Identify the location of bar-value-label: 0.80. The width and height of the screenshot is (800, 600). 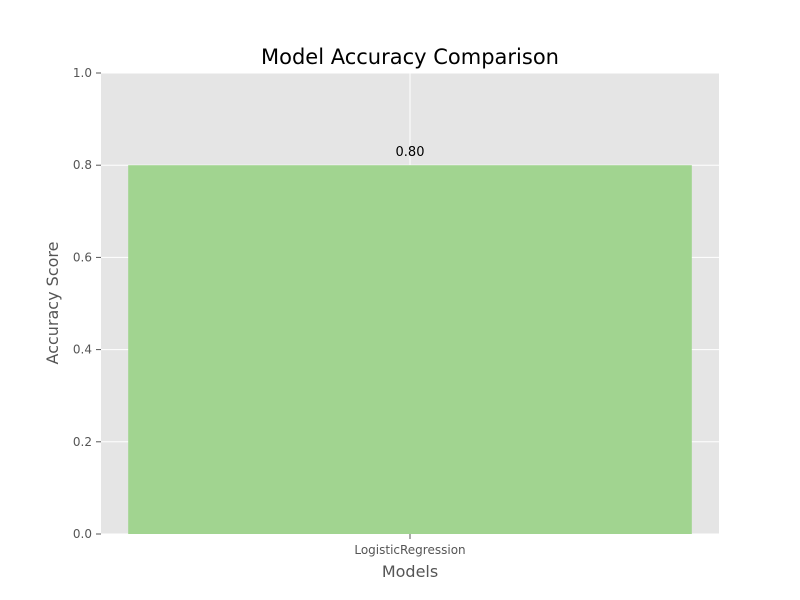
(410, 152).